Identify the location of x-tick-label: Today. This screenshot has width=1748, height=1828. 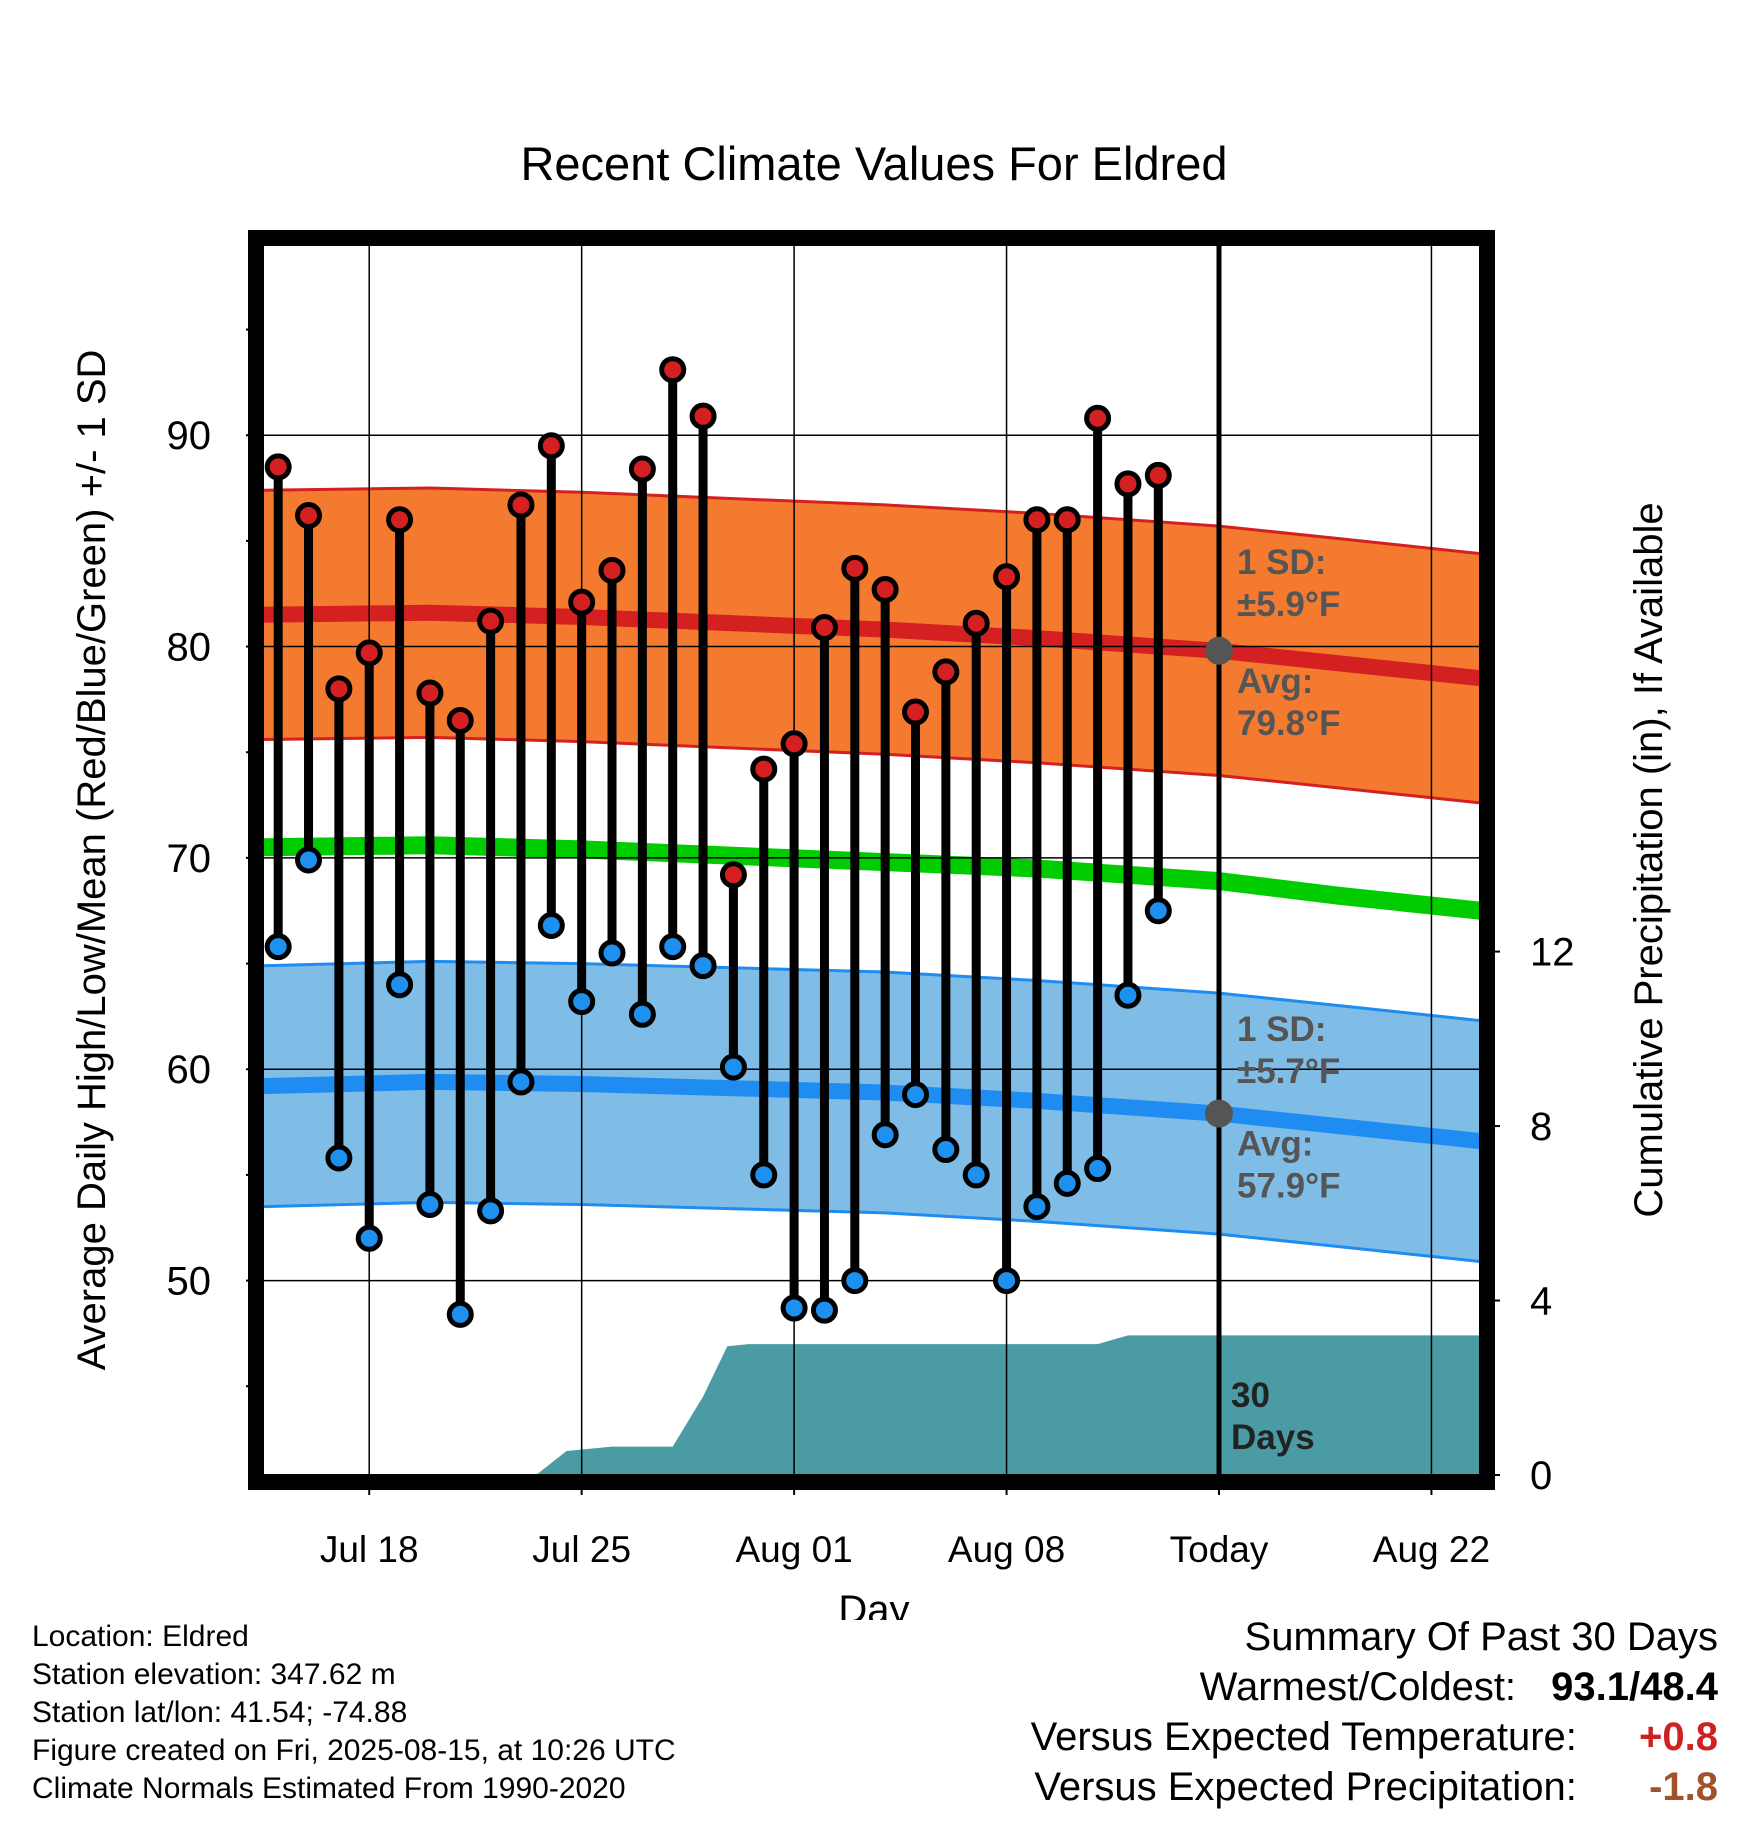
(1219, 1549).